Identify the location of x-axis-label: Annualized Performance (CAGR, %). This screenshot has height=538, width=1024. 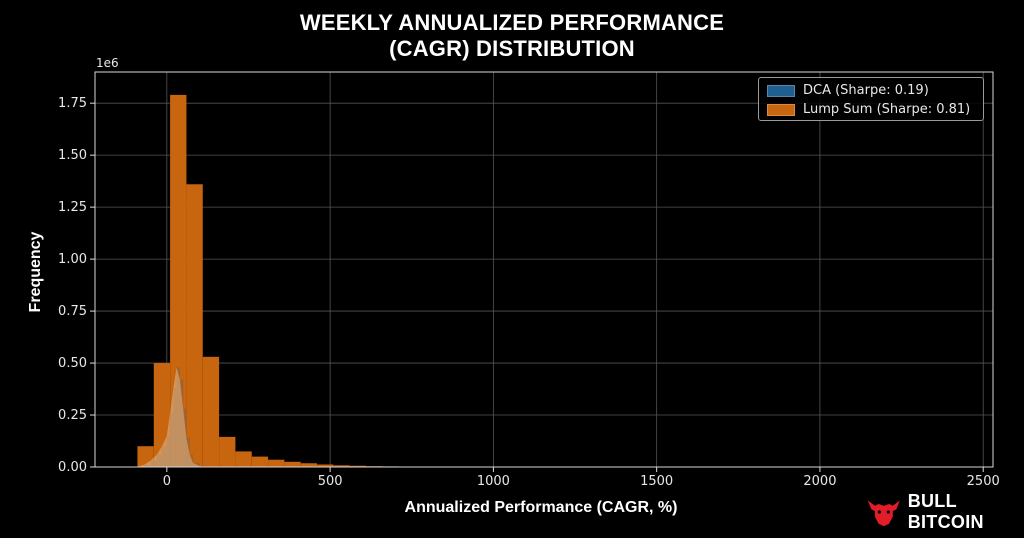
(541, 507).